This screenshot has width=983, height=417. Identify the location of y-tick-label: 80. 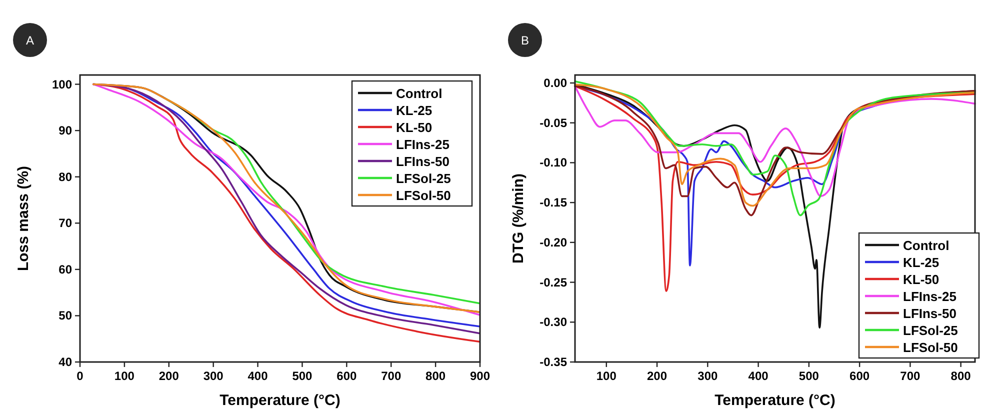
(65, 177).